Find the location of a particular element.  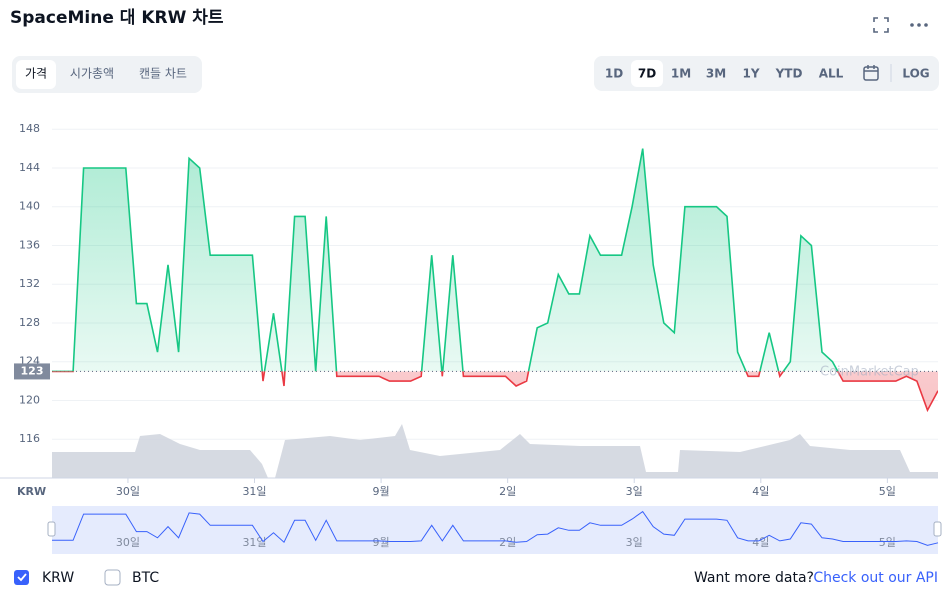

navigator-label: 9월 is located at coordinates (381, 542).